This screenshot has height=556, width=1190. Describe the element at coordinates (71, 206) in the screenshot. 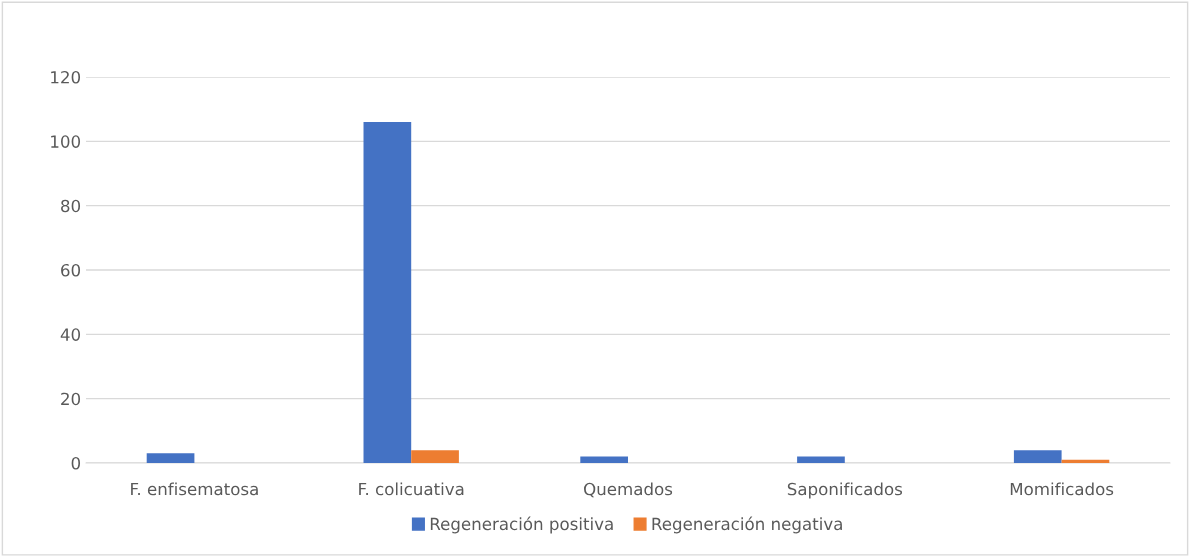

I see `y-tick-label: 80` at that location.